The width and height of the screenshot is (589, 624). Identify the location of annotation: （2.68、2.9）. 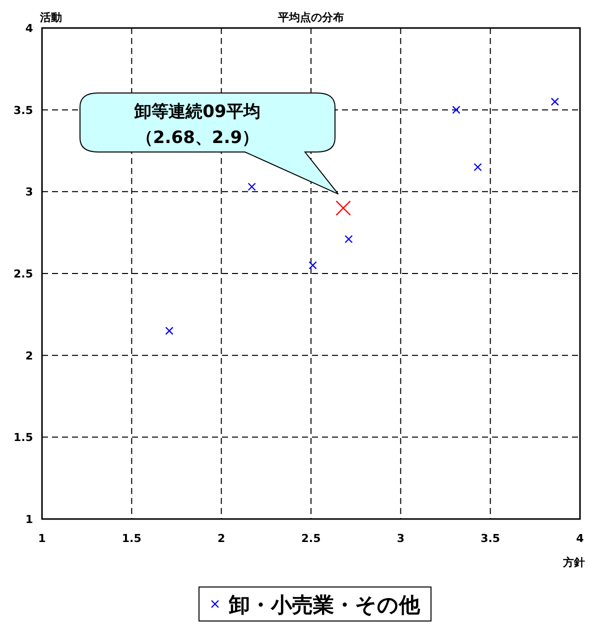
(198, 138).